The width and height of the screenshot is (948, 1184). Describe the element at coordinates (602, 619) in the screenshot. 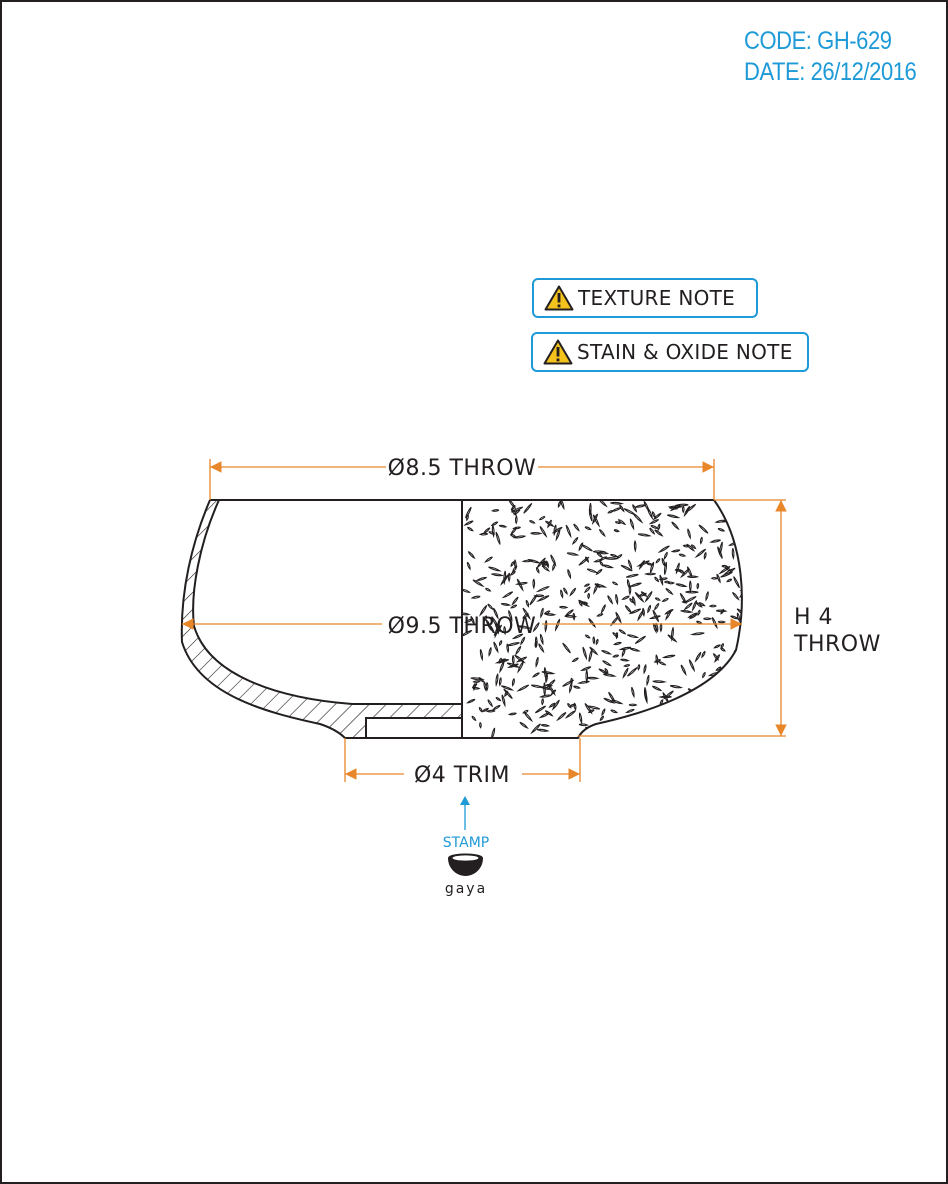

I see `bowl-exterior-outline` at that location.